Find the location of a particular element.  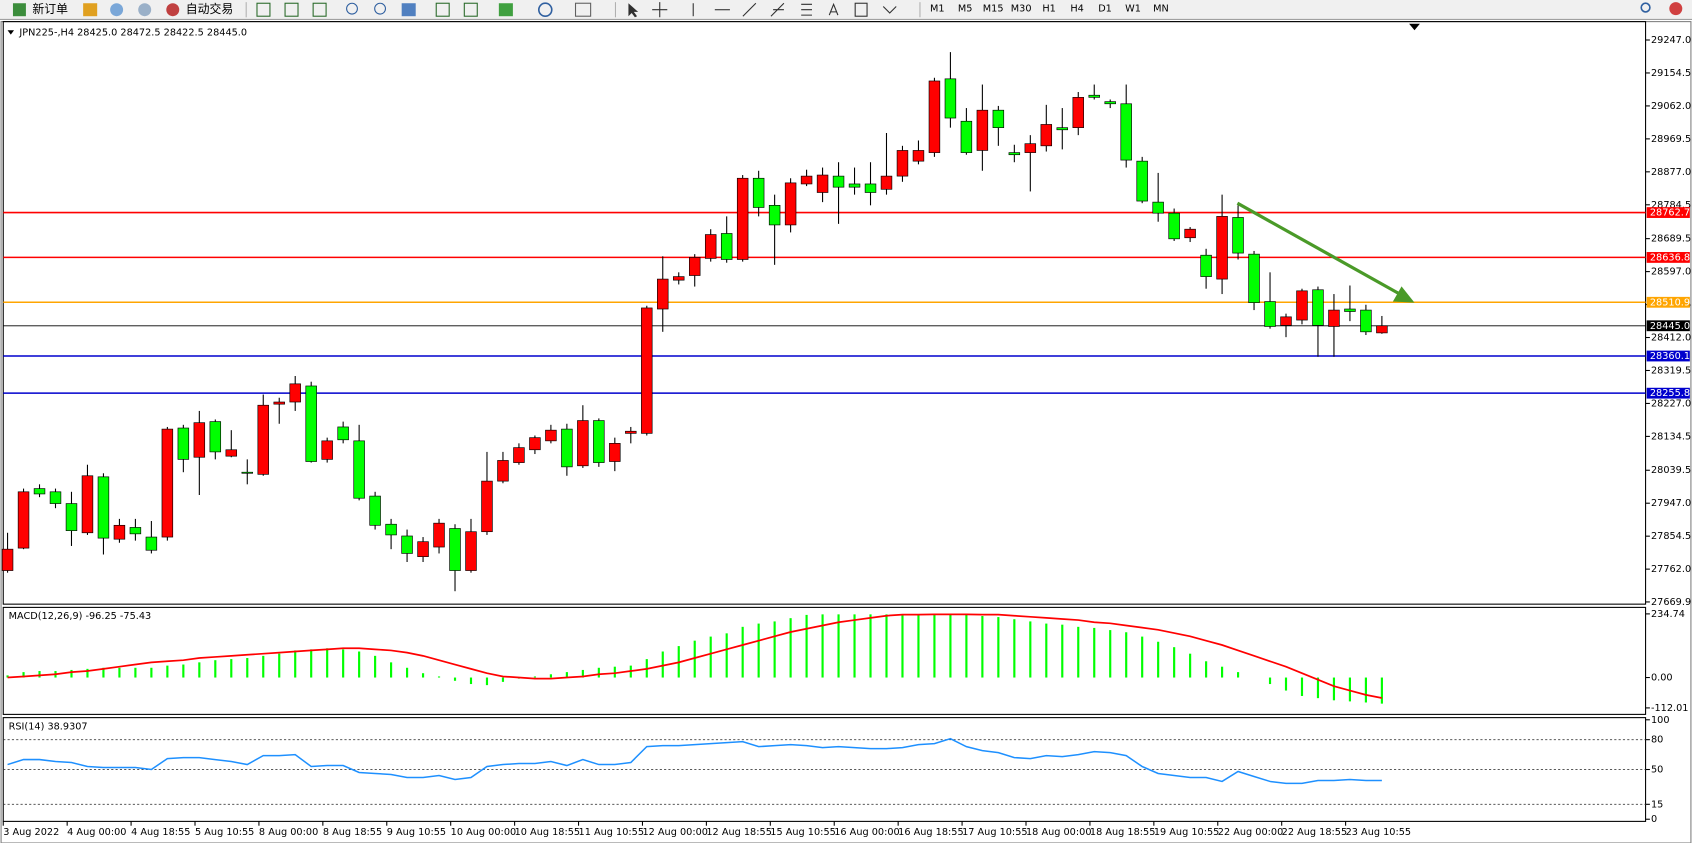

notification-icon is located at coordinates (1676, 9).